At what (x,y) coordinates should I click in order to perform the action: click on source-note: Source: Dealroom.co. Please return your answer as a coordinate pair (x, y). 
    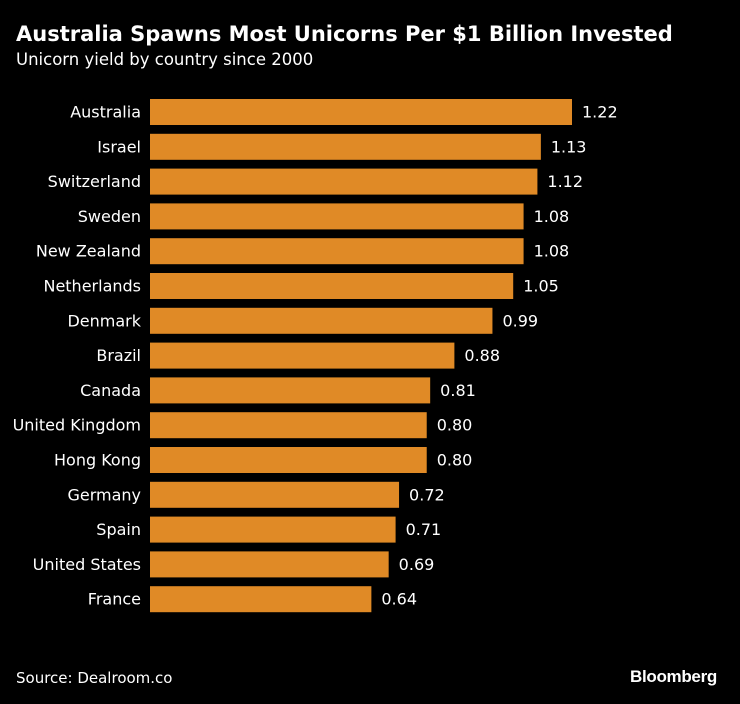
    Looking at the image, I should click on (94, 678).